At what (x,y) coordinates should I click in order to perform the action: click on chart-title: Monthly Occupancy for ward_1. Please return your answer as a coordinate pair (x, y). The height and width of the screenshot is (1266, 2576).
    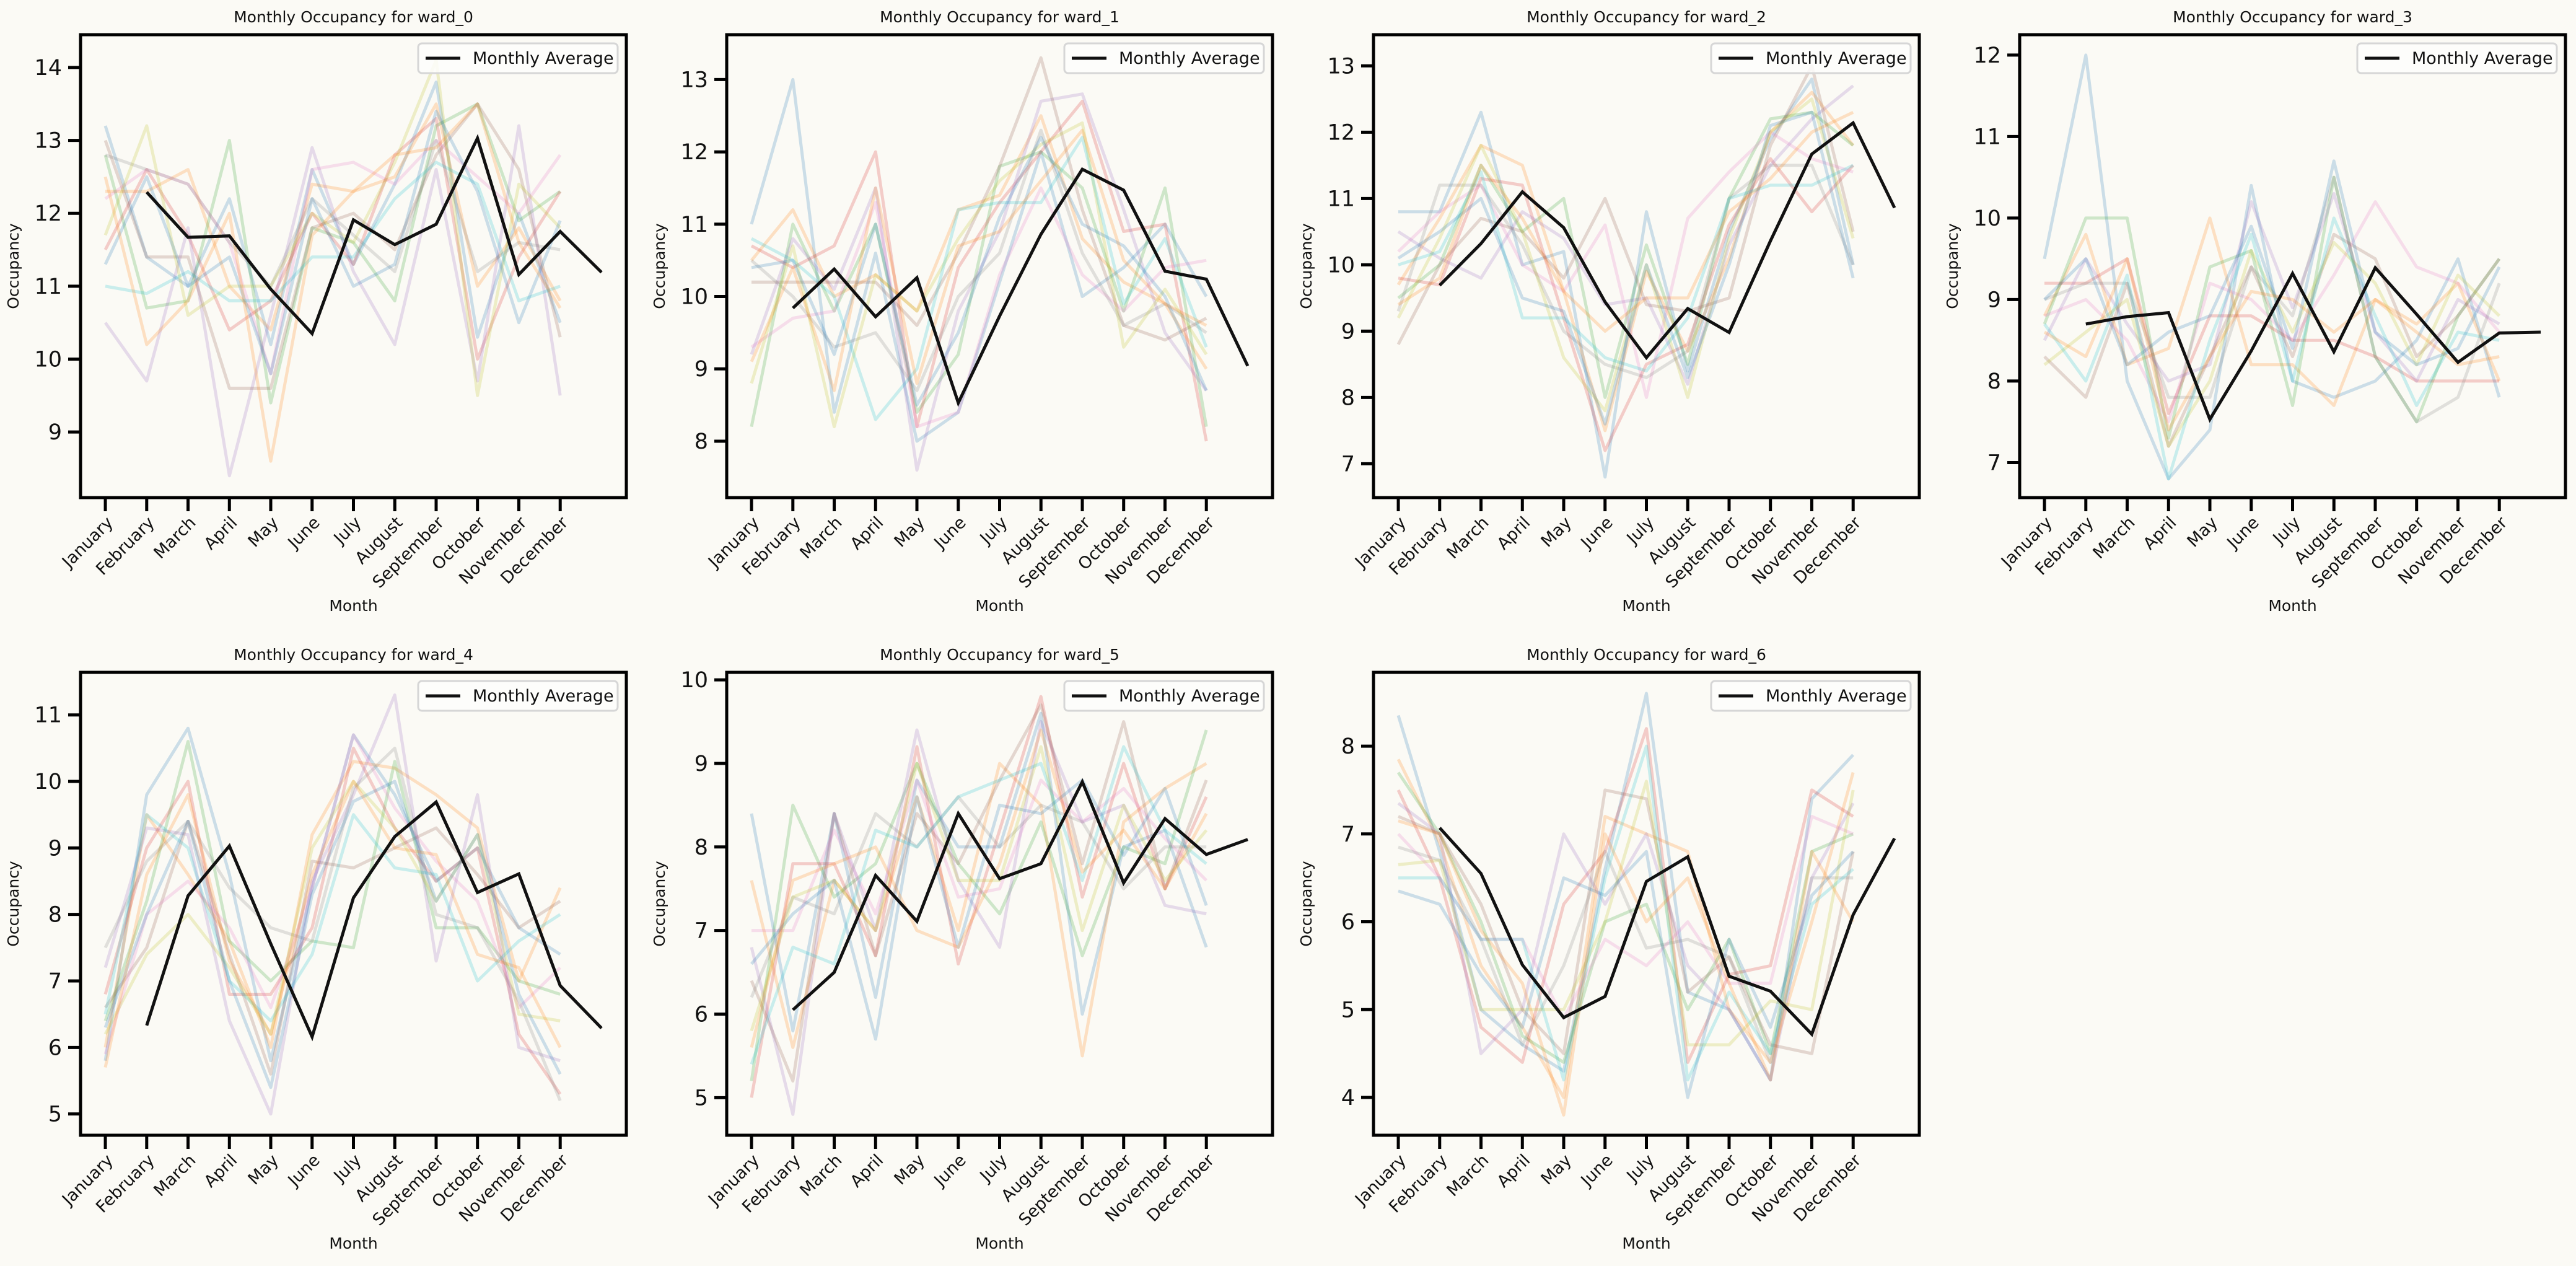
    Looking at the image, I should click on (999, 17).